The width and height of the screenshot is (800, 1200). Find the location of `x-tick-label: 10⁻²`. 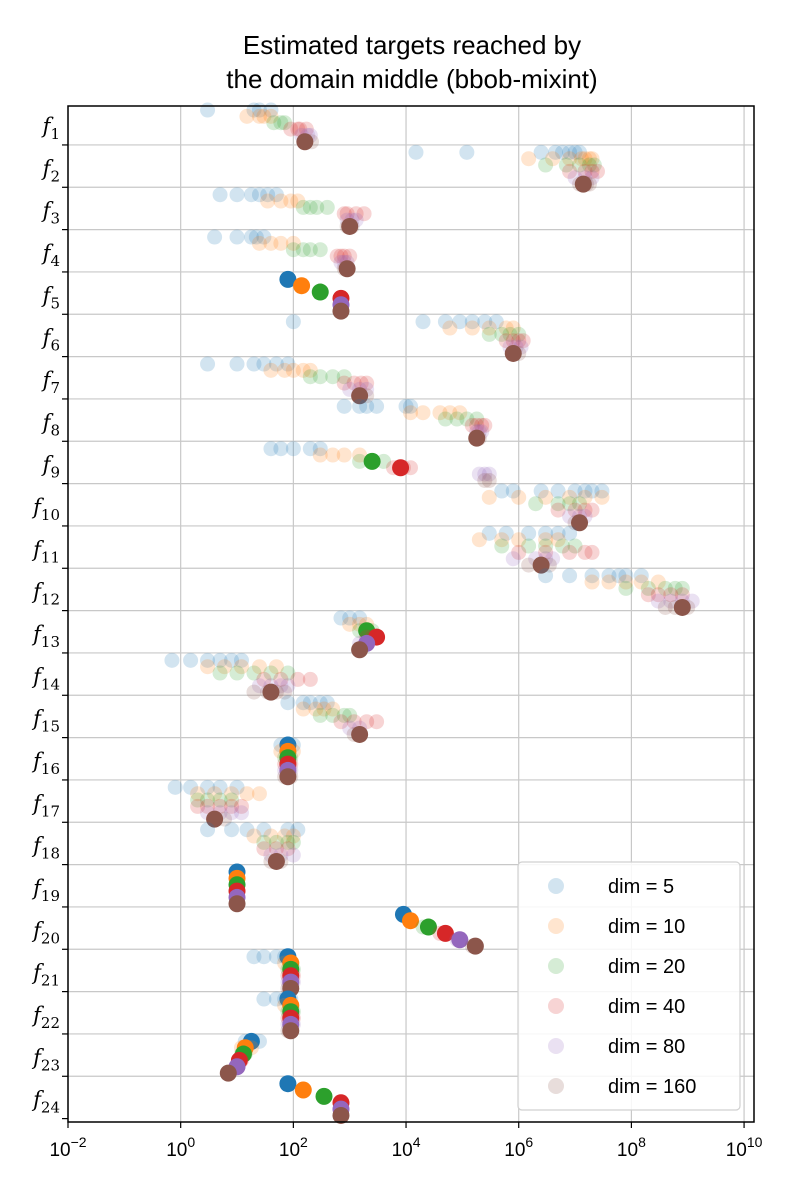

x-tick-label: 10⁻² is located at coordinates (67, 1147).